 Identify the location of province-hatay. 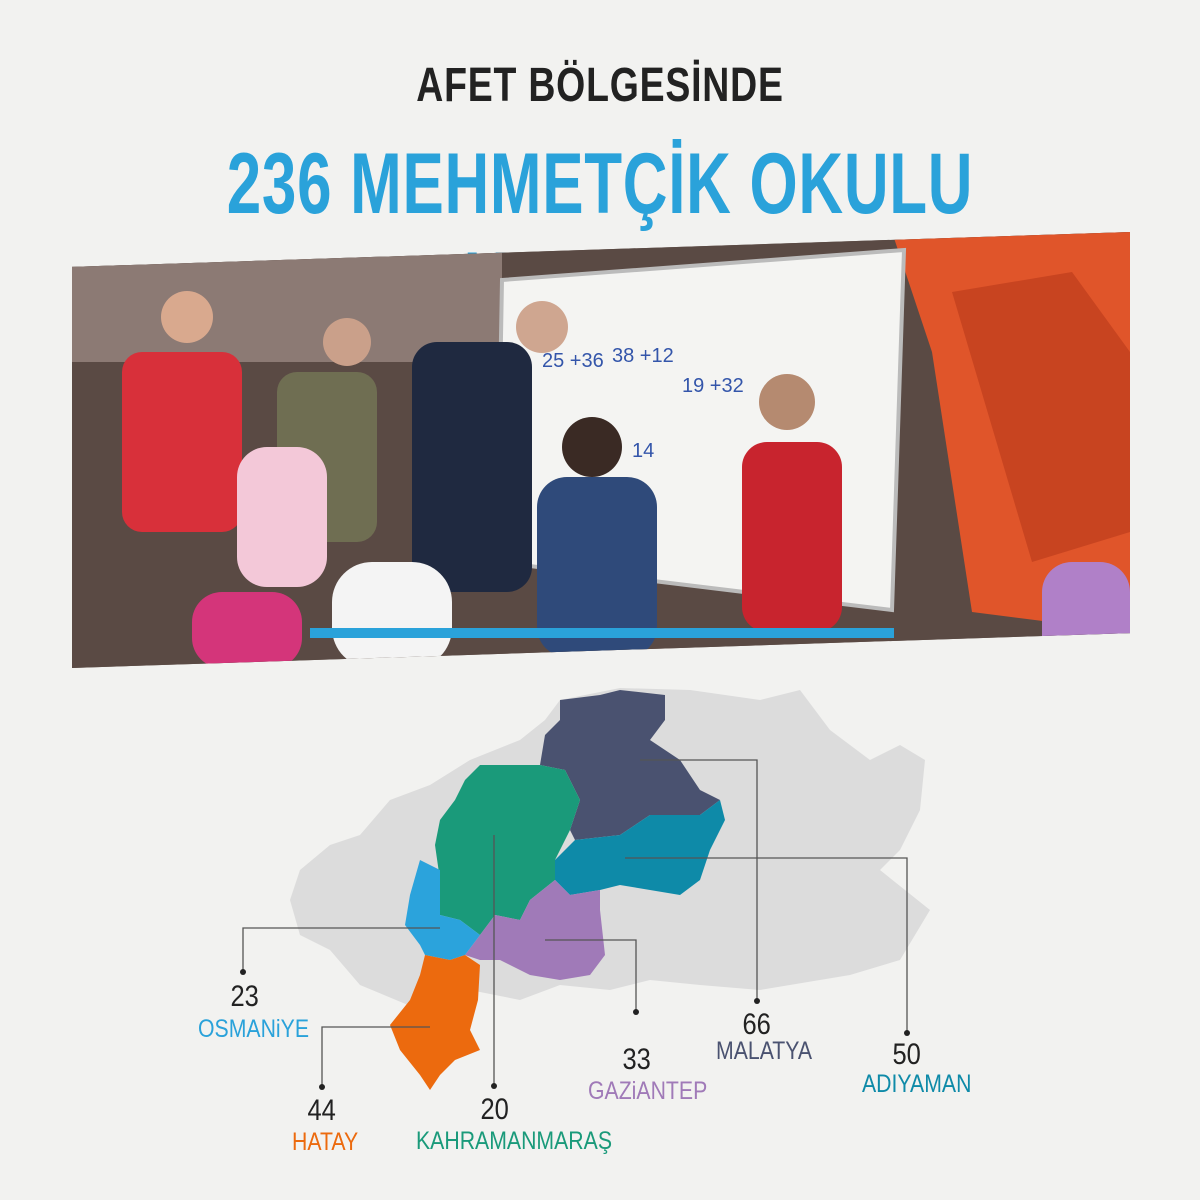
(435, 1022).